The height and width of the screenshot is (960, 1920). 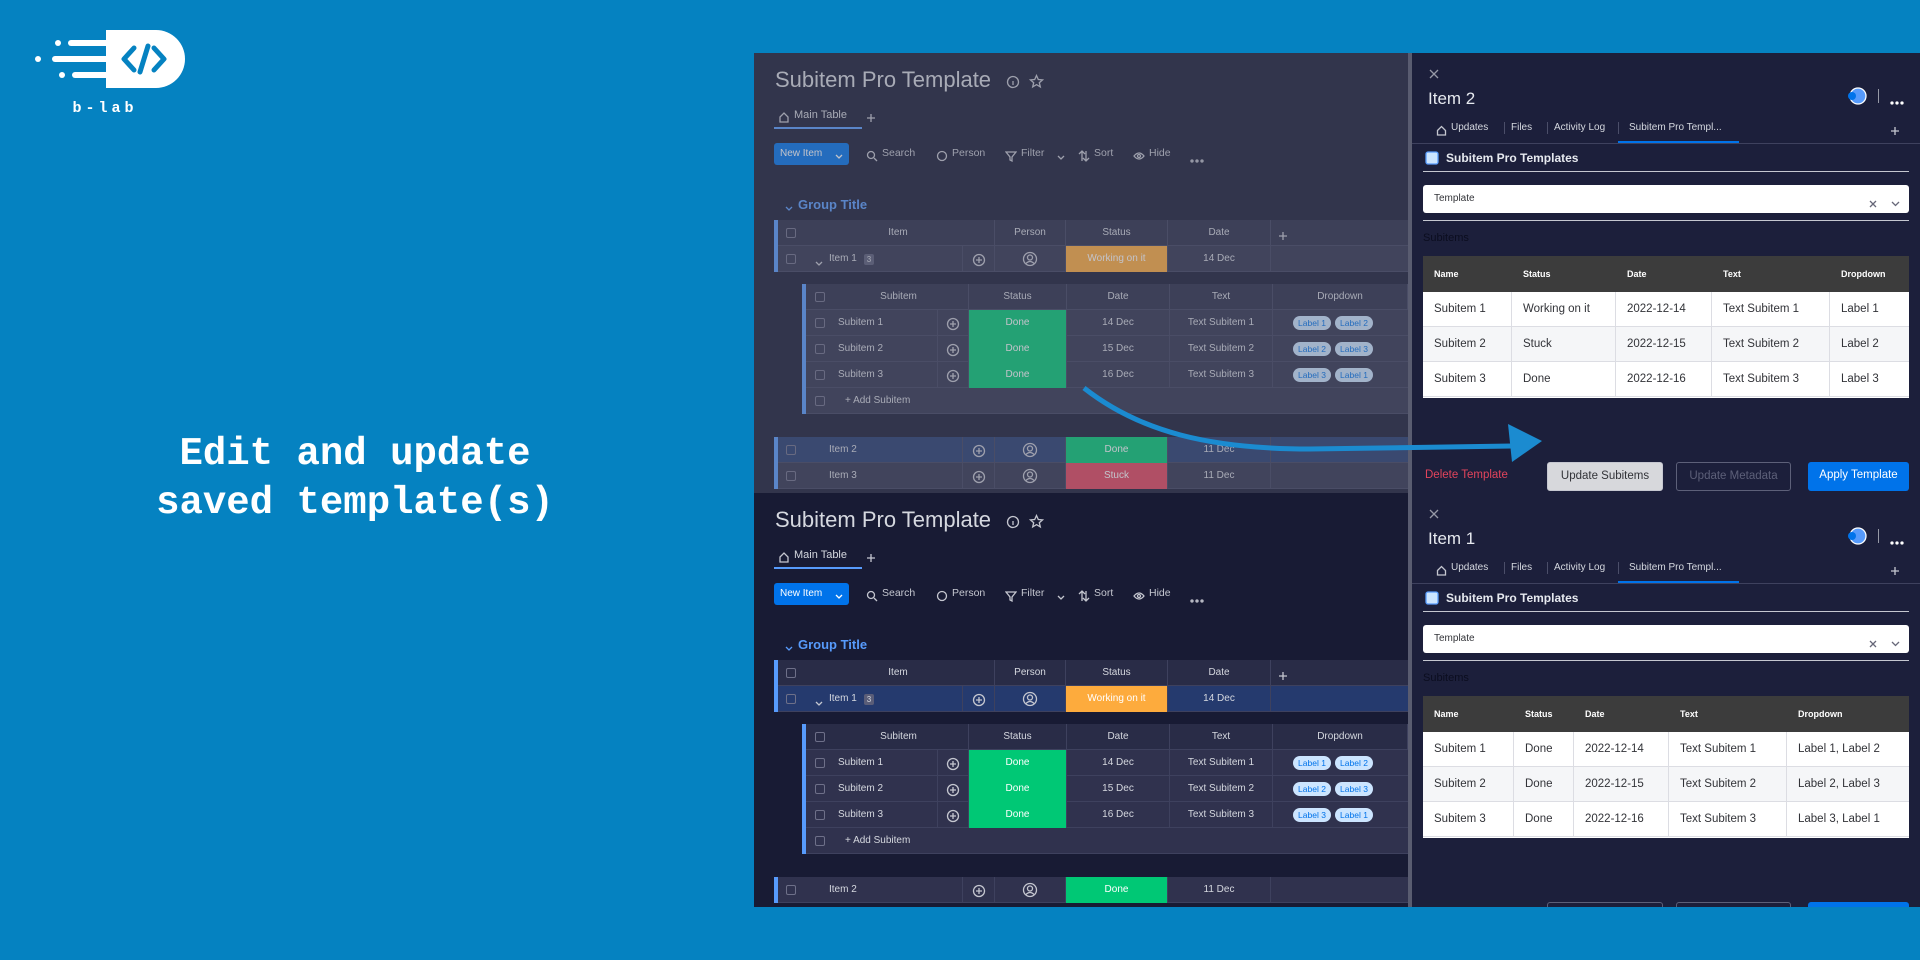 I want to click on divider, so click(x=1878, y=536).